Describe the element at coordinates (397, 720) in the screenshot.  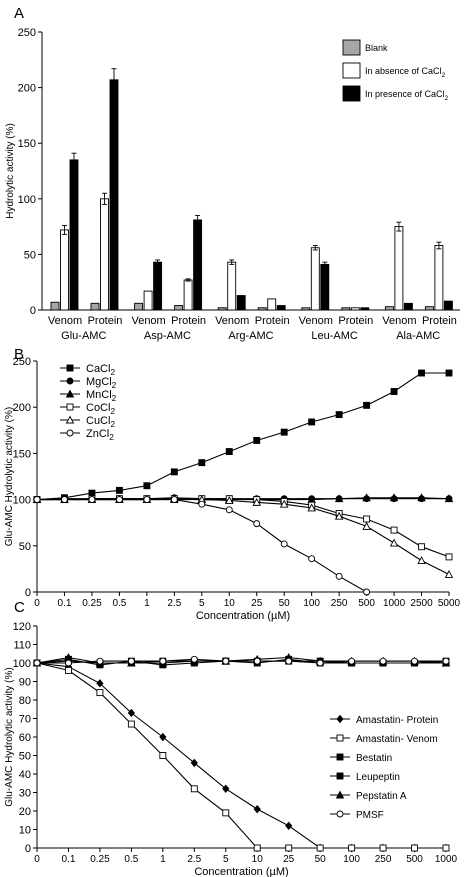
I see `legend-label: Amastatin- Protein` at that location.